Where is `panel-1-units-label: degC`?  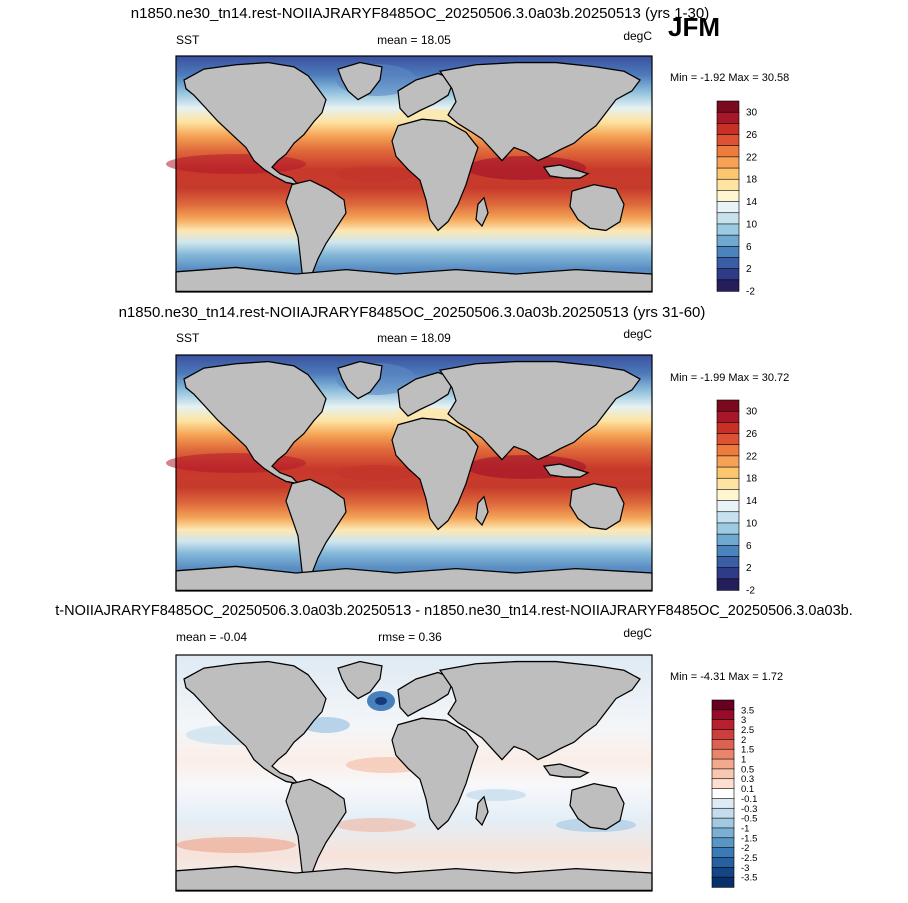 panel-1-units-label: degC is located at coordinates (637, 36).